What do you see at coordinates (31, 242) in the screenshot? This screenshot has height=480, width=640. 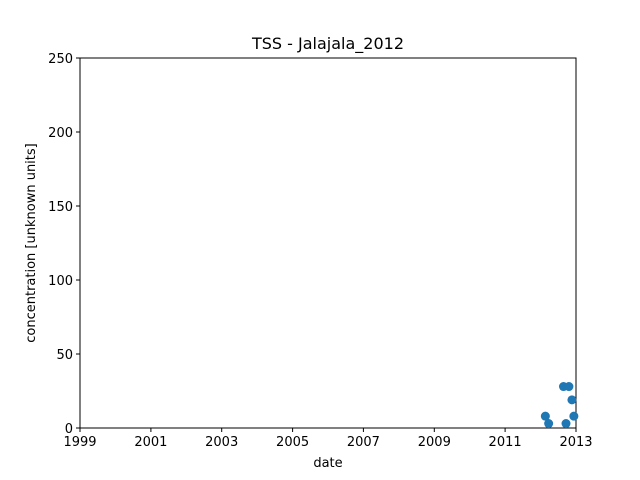 I see `y-axis-title: concentration [unknown units]` at bounding box center [31, 242].